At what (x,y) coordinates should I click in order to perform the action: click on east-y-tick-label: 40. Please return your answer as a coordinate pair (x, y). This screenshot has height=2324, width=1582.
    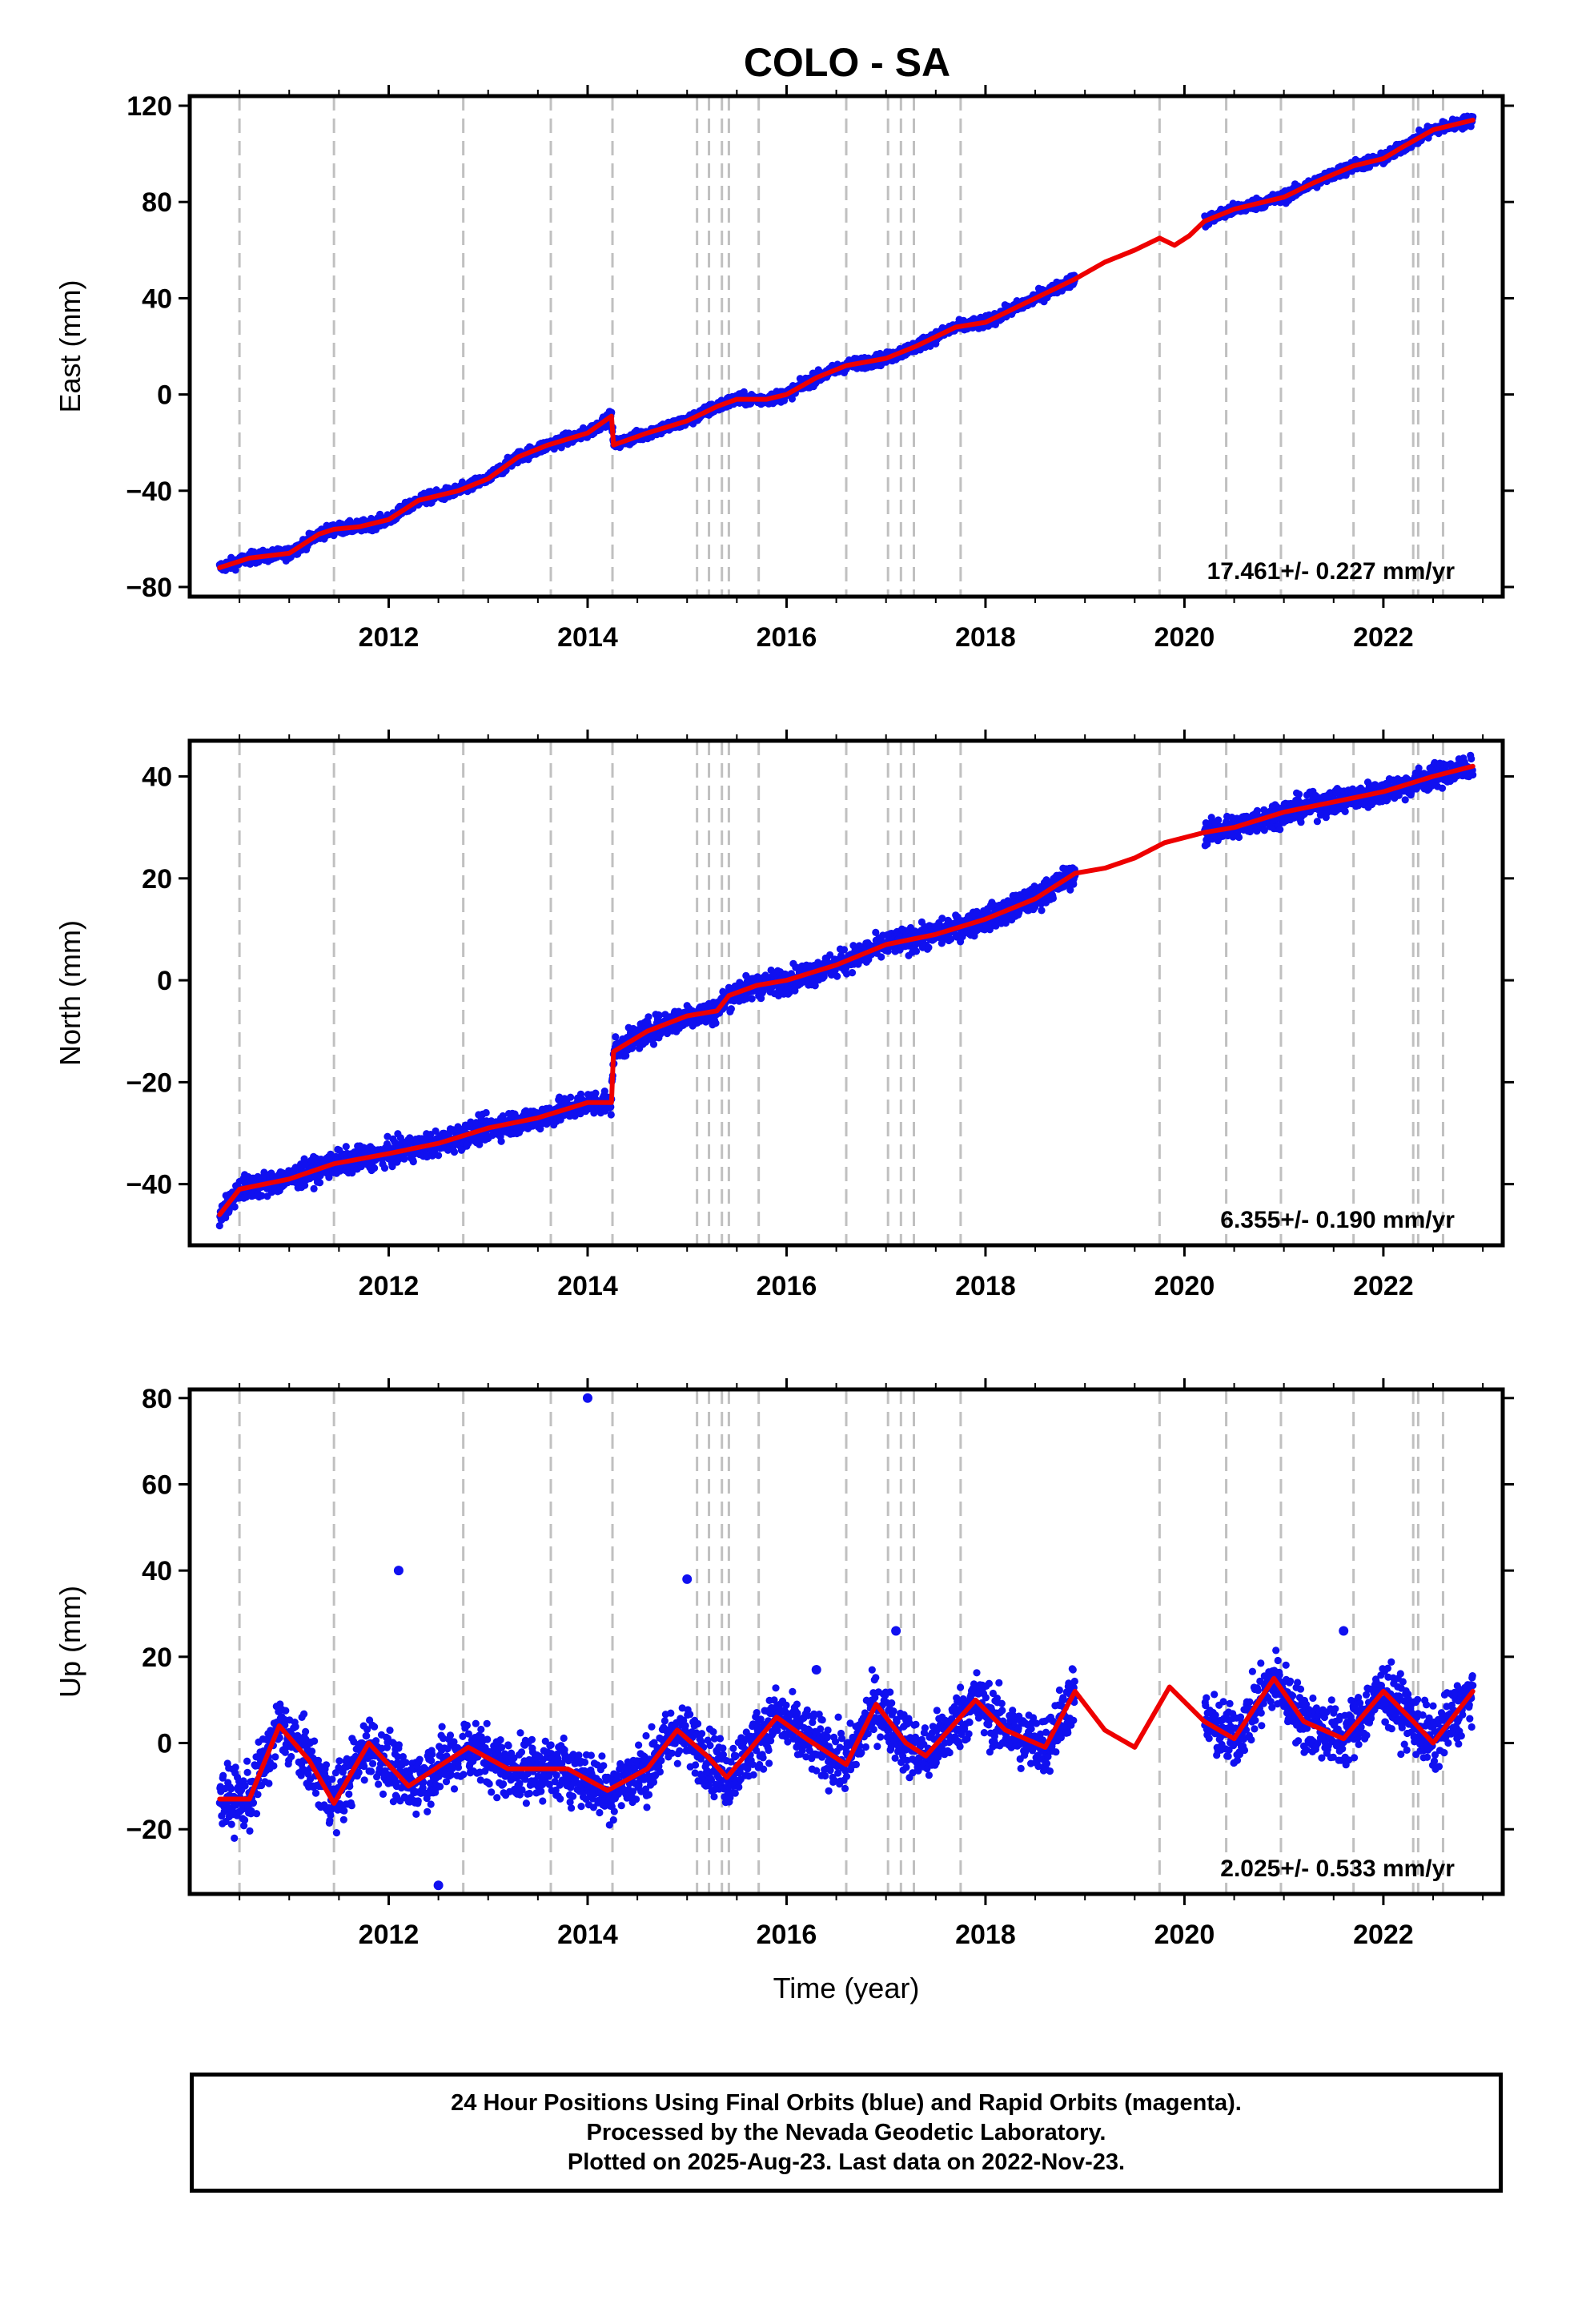
    Looking at the image, I should click on (157, 298).